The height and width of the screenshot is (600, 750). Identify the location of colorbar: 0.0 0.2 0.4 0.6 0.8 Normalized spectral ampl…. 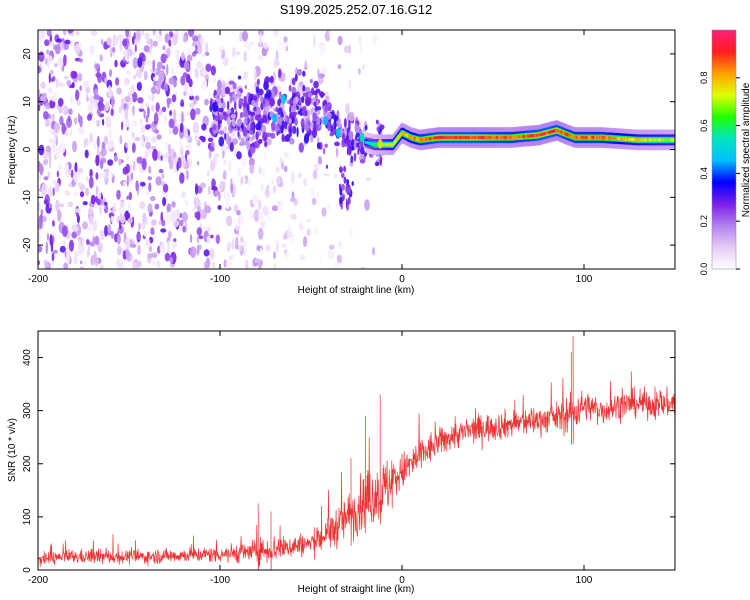
(724, 152).